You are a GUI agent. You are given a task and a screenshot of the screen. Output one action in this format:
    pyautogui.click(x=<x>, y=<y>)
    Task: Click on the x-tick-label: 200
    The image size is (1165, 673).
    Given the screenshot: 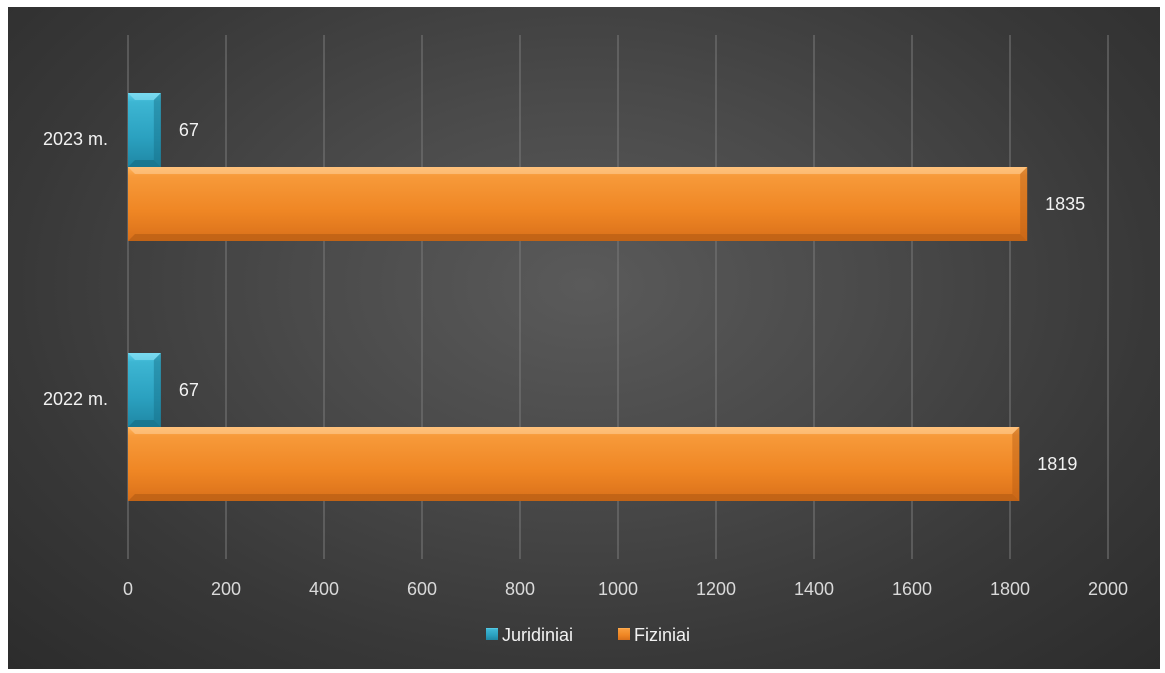 What is the action you would take?
    pyautogui.click(x=226, y=589)
    